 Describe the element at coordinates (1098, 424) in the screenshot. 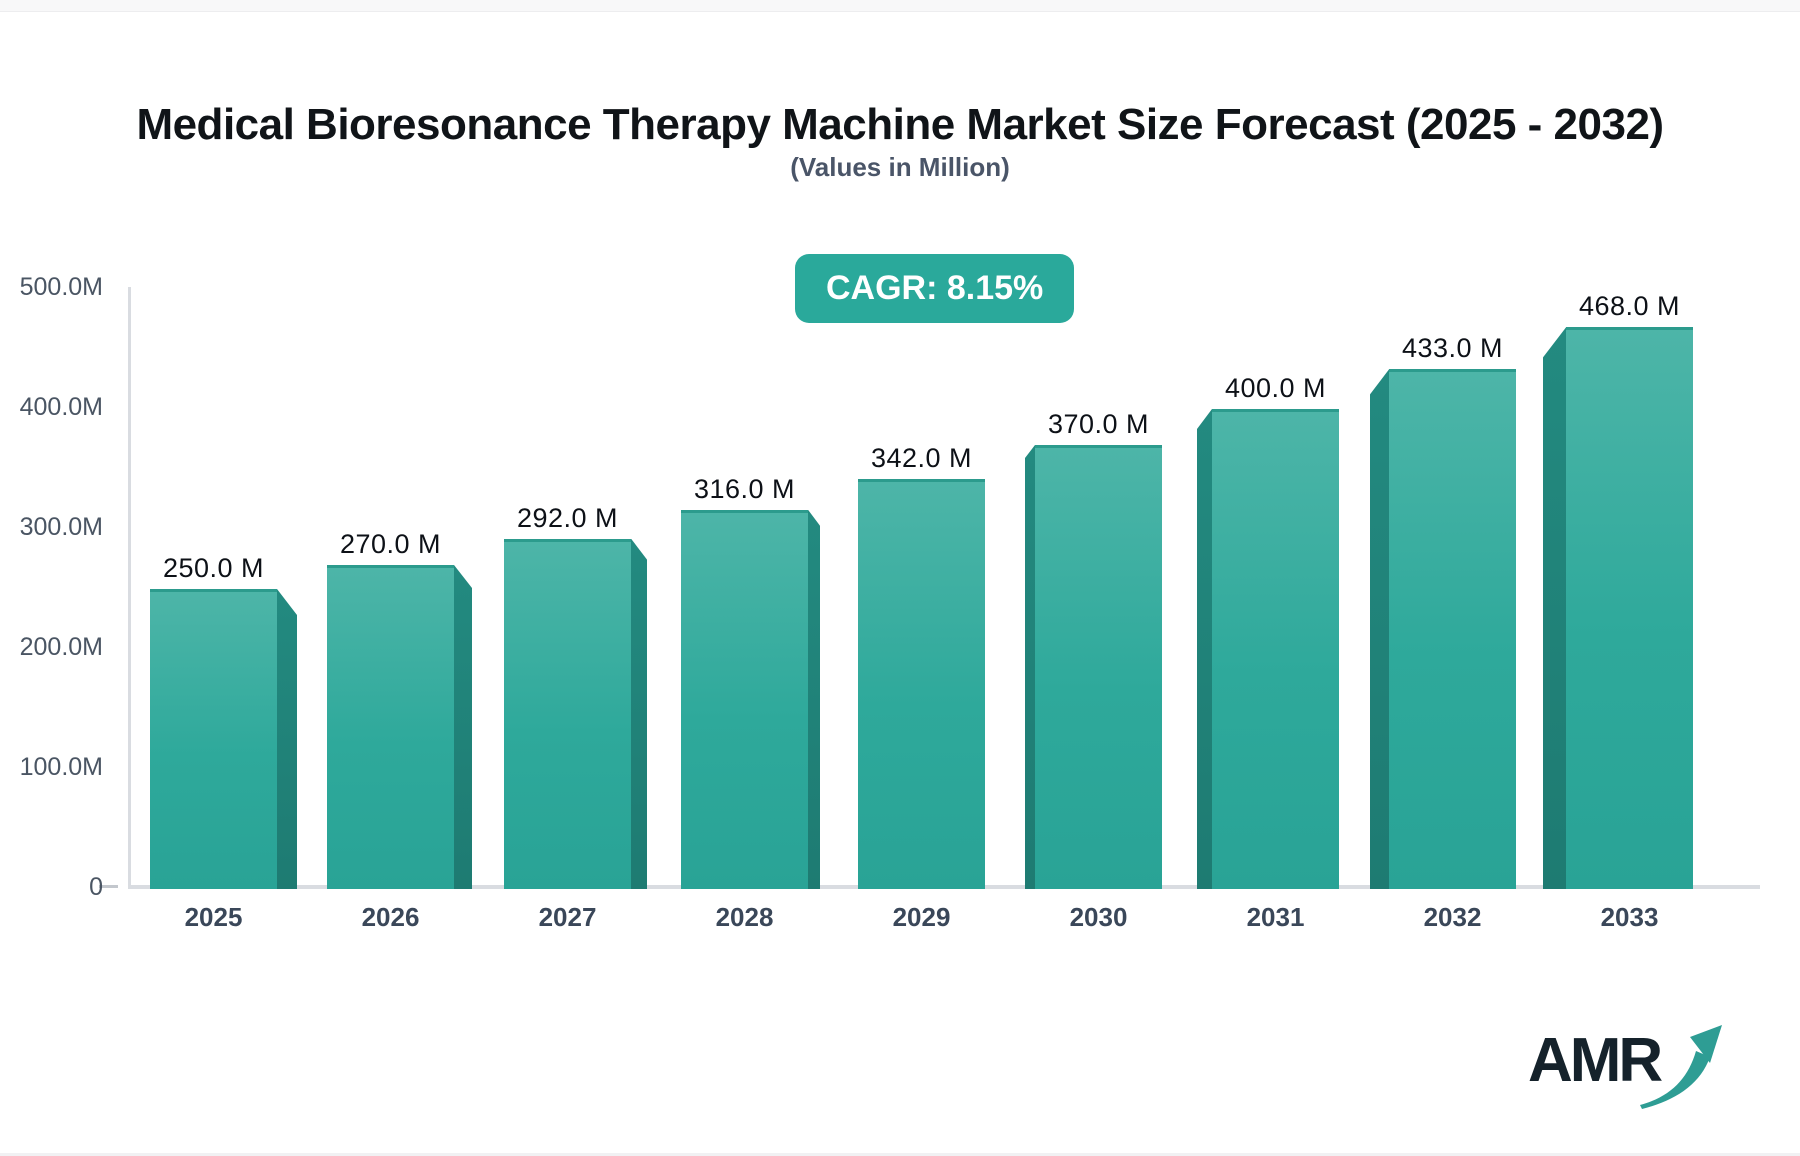

I see `bar-value-label: 370.0 M` at that location.